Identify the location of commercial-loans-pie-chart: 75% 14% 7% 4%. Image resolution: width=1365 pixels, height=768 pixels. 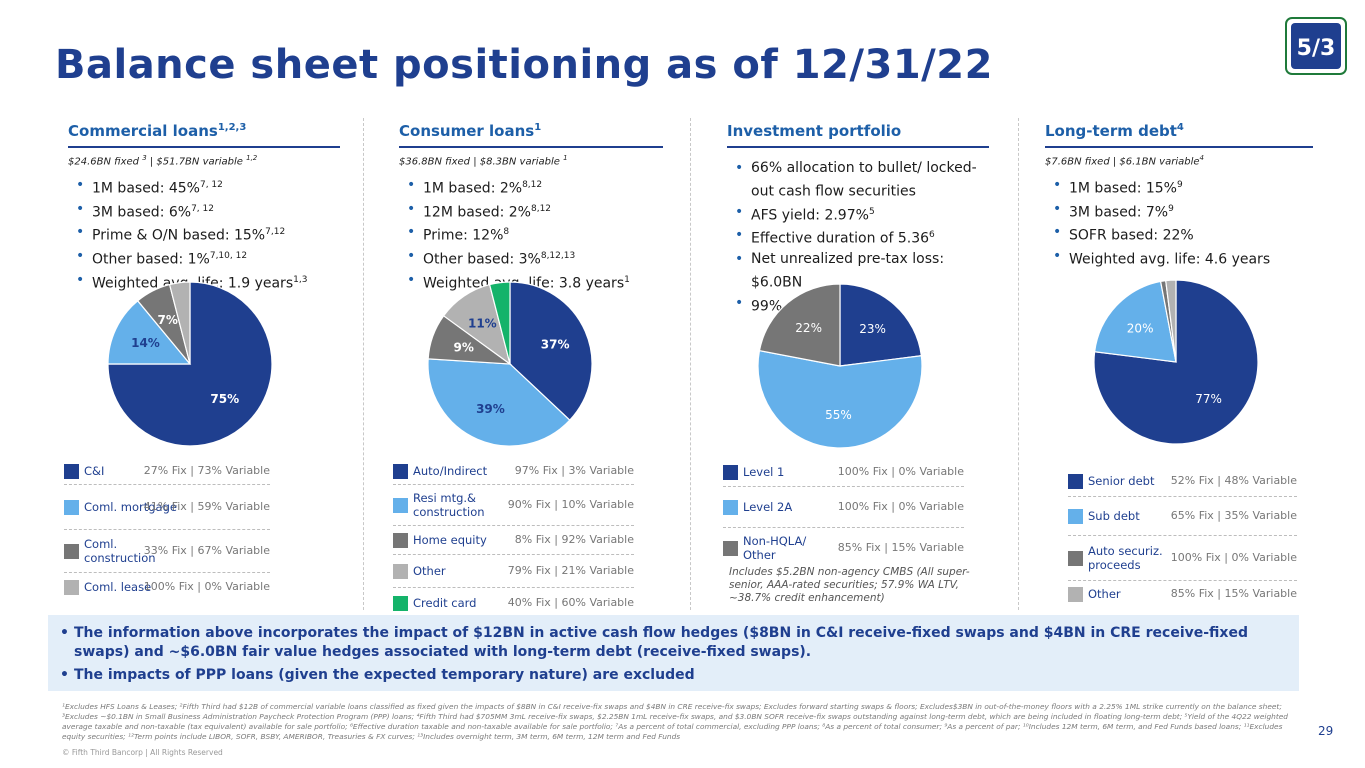
(190, 362).